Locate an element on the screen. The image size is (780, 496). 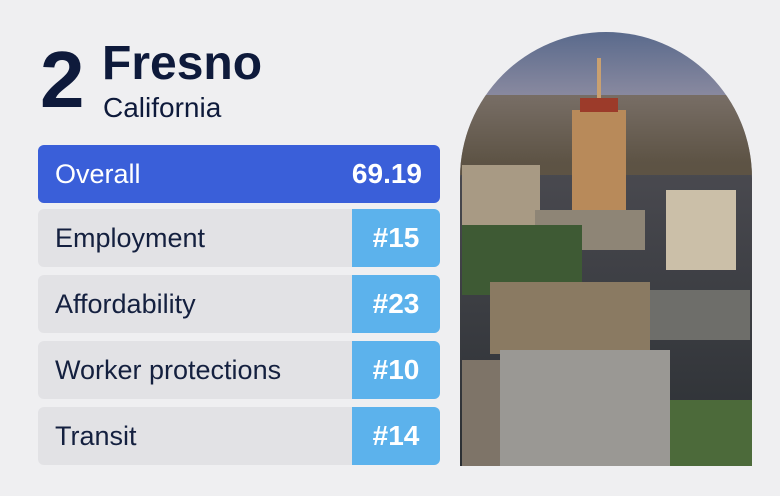
metric-row: Transit #14 is located at coordinates (239, 436).